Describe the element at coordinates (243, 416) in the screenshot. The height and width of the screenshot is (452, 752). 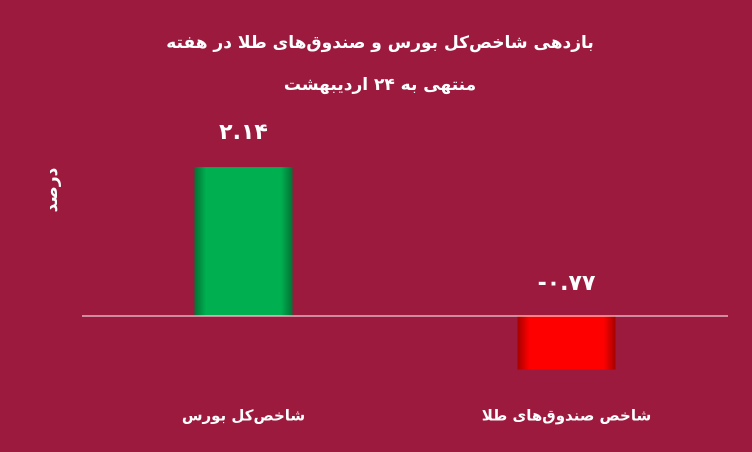
I see `x-tick-label: شاخص‌کل بورس` at that location.